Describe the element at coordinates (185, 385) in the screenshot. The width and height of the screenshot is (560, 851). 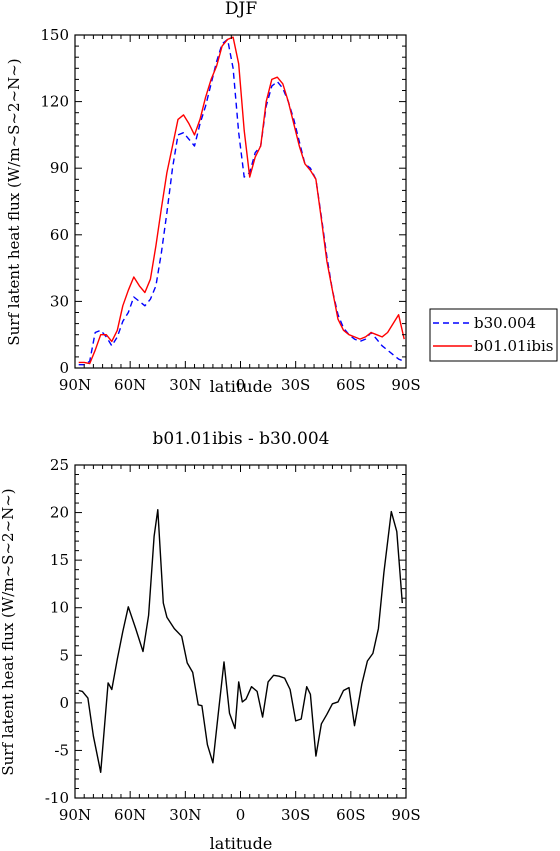
I see `top-x-tick-label: 30N` at that location.